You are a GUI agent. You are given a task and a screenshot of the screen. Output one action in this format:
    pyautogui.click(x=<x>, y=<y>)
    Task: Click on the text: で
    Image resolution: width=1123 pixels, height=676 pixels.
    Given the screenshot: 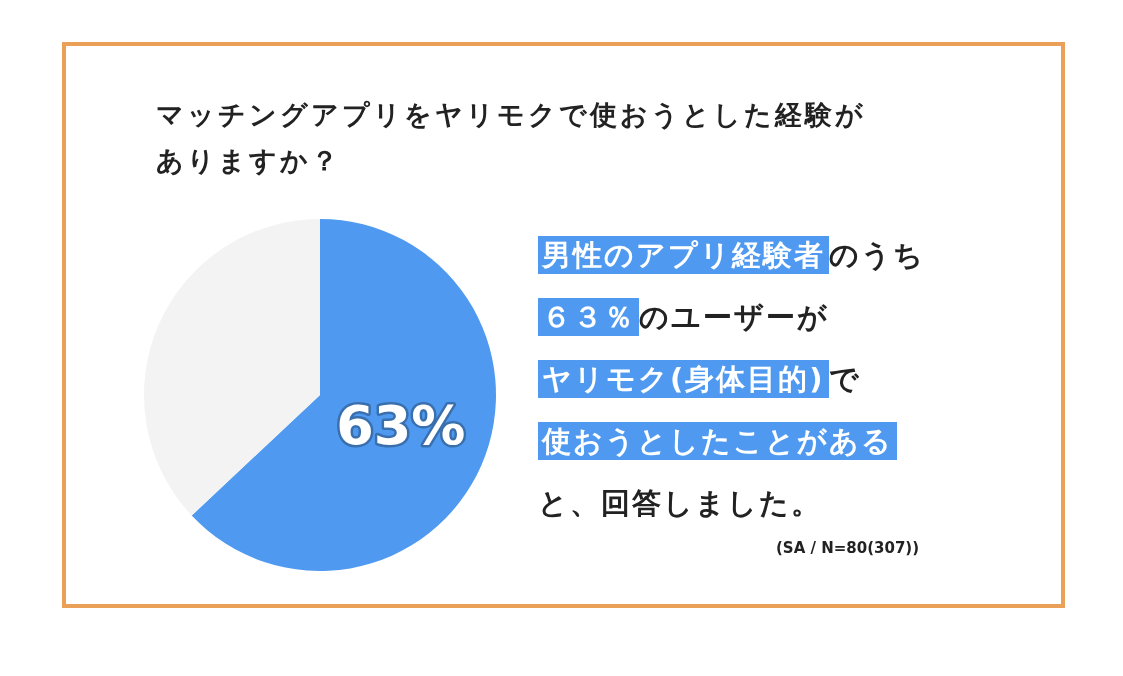 What is the action you would take?
    pyautogui.click(x=844, y=379)
    